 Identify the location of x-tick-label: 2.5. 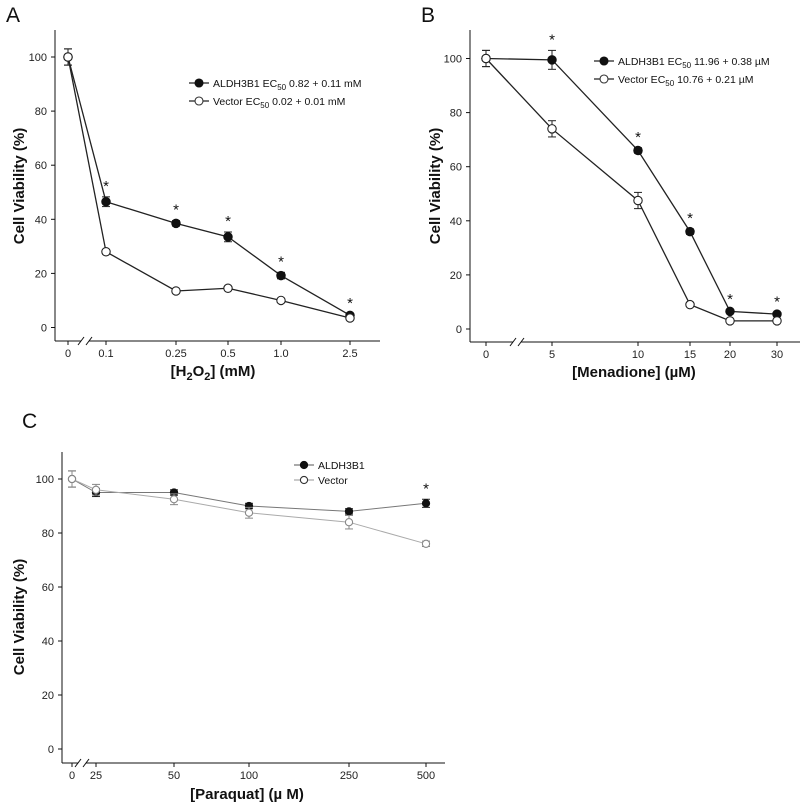
(349, 354).